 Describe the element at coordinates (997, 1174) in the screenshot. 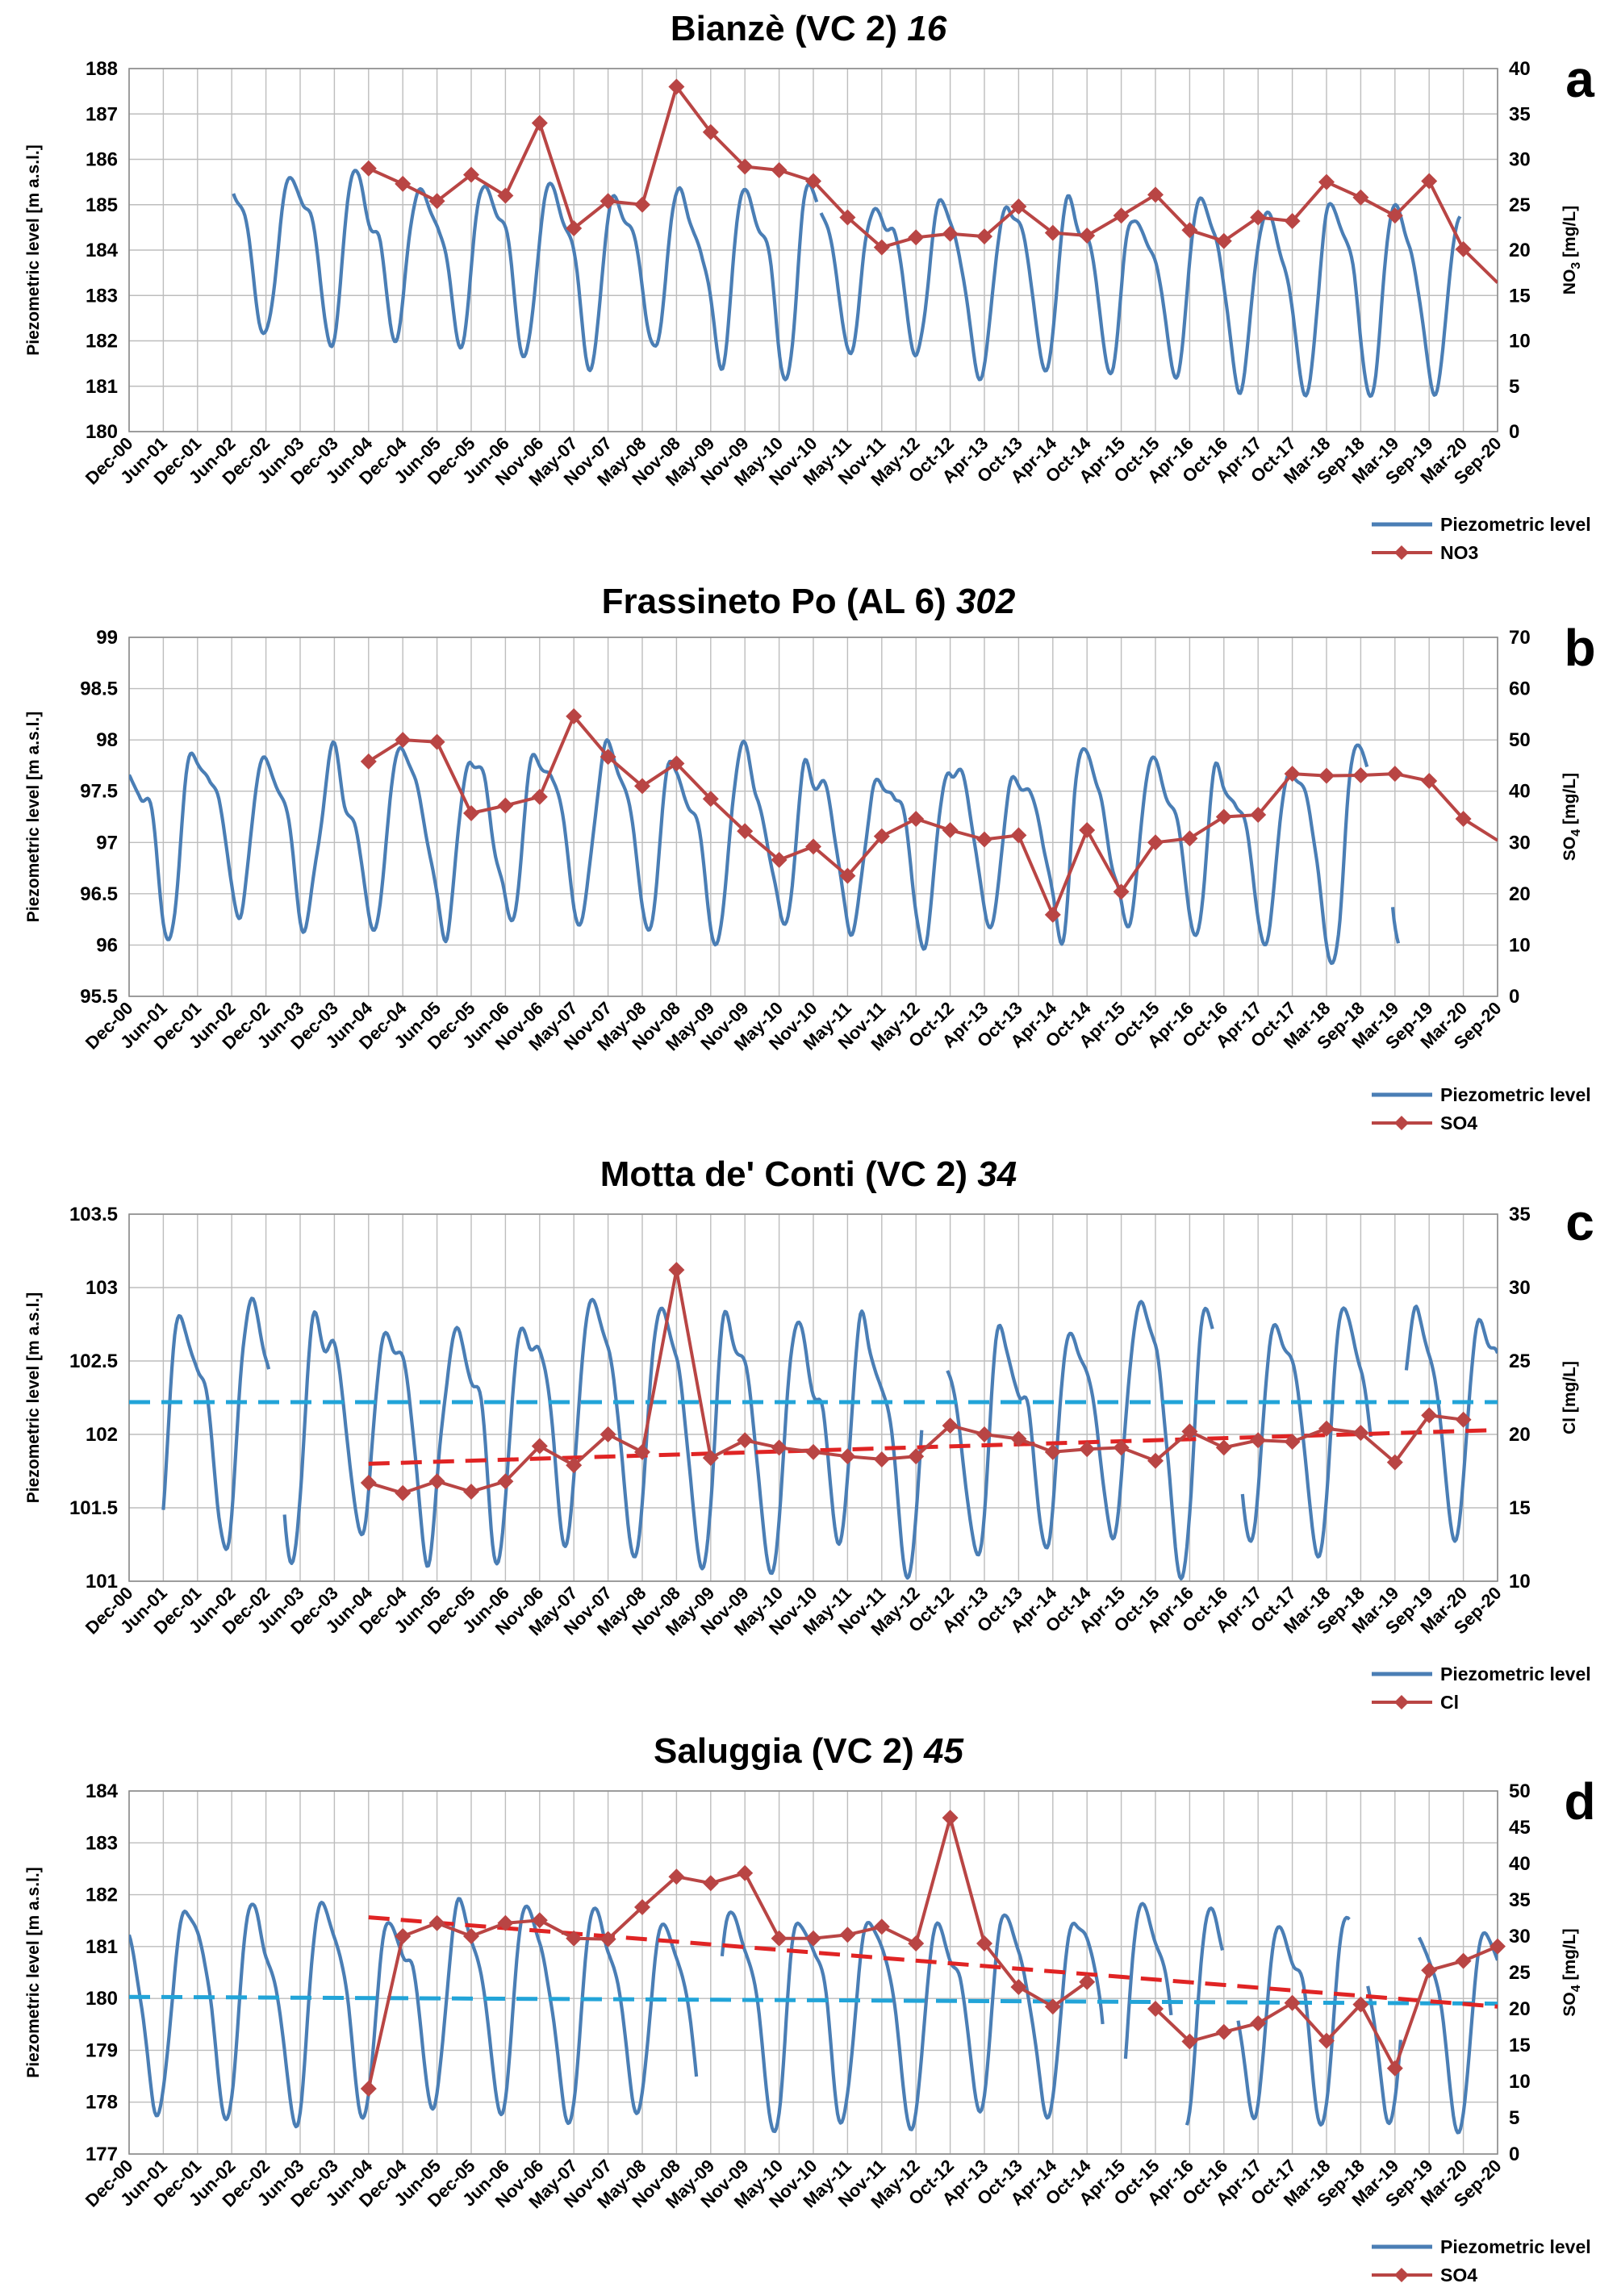

I see `chart-title-number: 34` at that location.